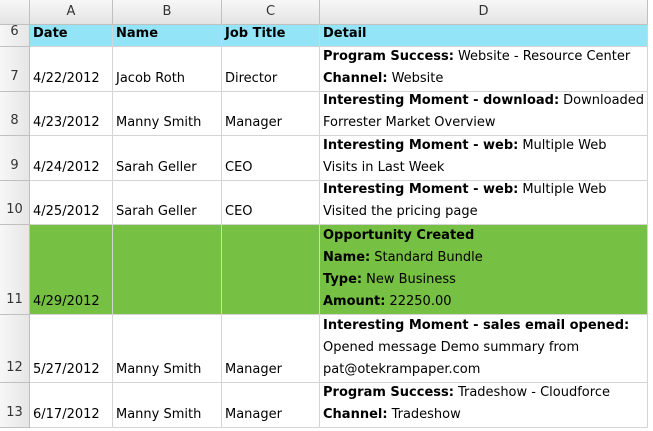  I want to click on date-cell: 4/25/2012, so click(71, 203).